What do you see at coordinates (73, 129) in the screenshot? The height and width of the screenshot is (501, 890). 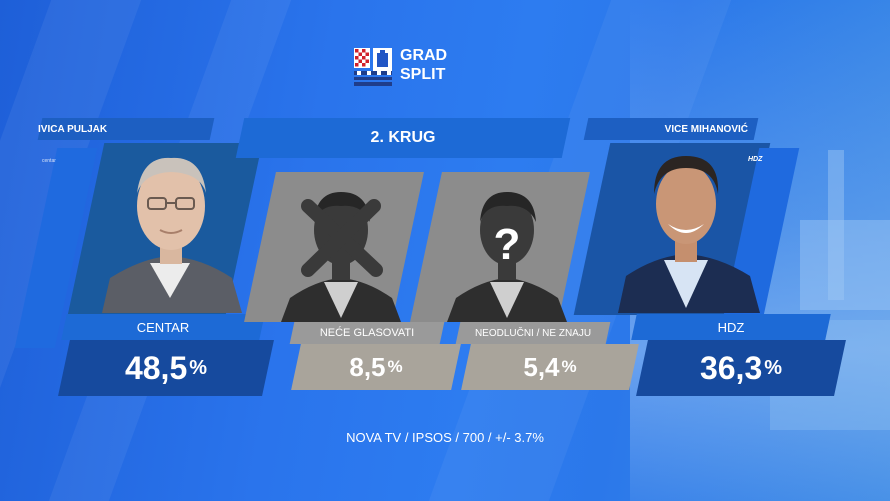 I see `left-candidate-name: IVICA PULJAK` at bounding box center [73, 129].